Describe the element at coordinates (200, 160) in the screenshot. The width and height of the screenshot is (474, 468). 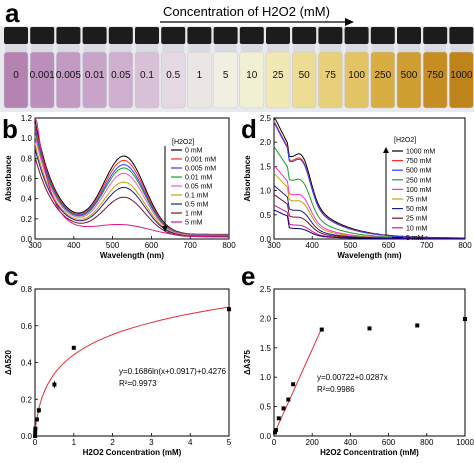
I see `legend-label: 0.001 mM` at that location.